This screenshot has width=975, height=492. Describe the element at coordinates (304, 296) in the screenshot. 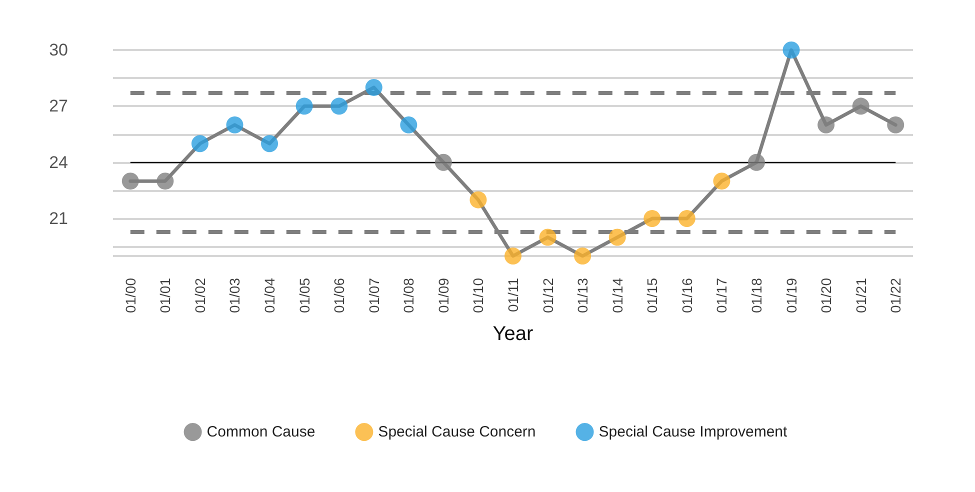

I see `x-tick-label: 01/05` at that location.